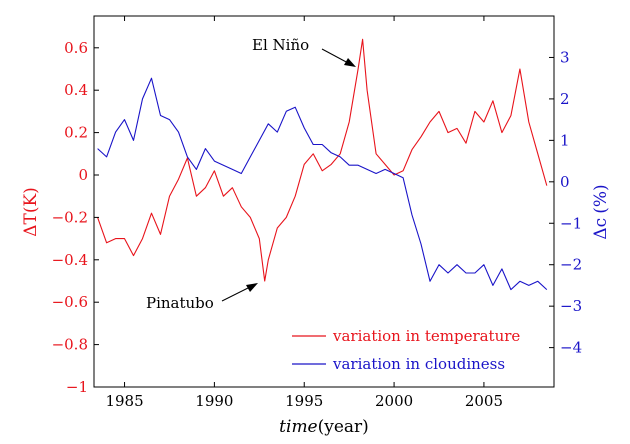 The height and width of the screenshot is (444, 630). Describe the element at coordinates (70, 302) in the screenshot. I see `left-y-tick-label: −0.6` at that location.